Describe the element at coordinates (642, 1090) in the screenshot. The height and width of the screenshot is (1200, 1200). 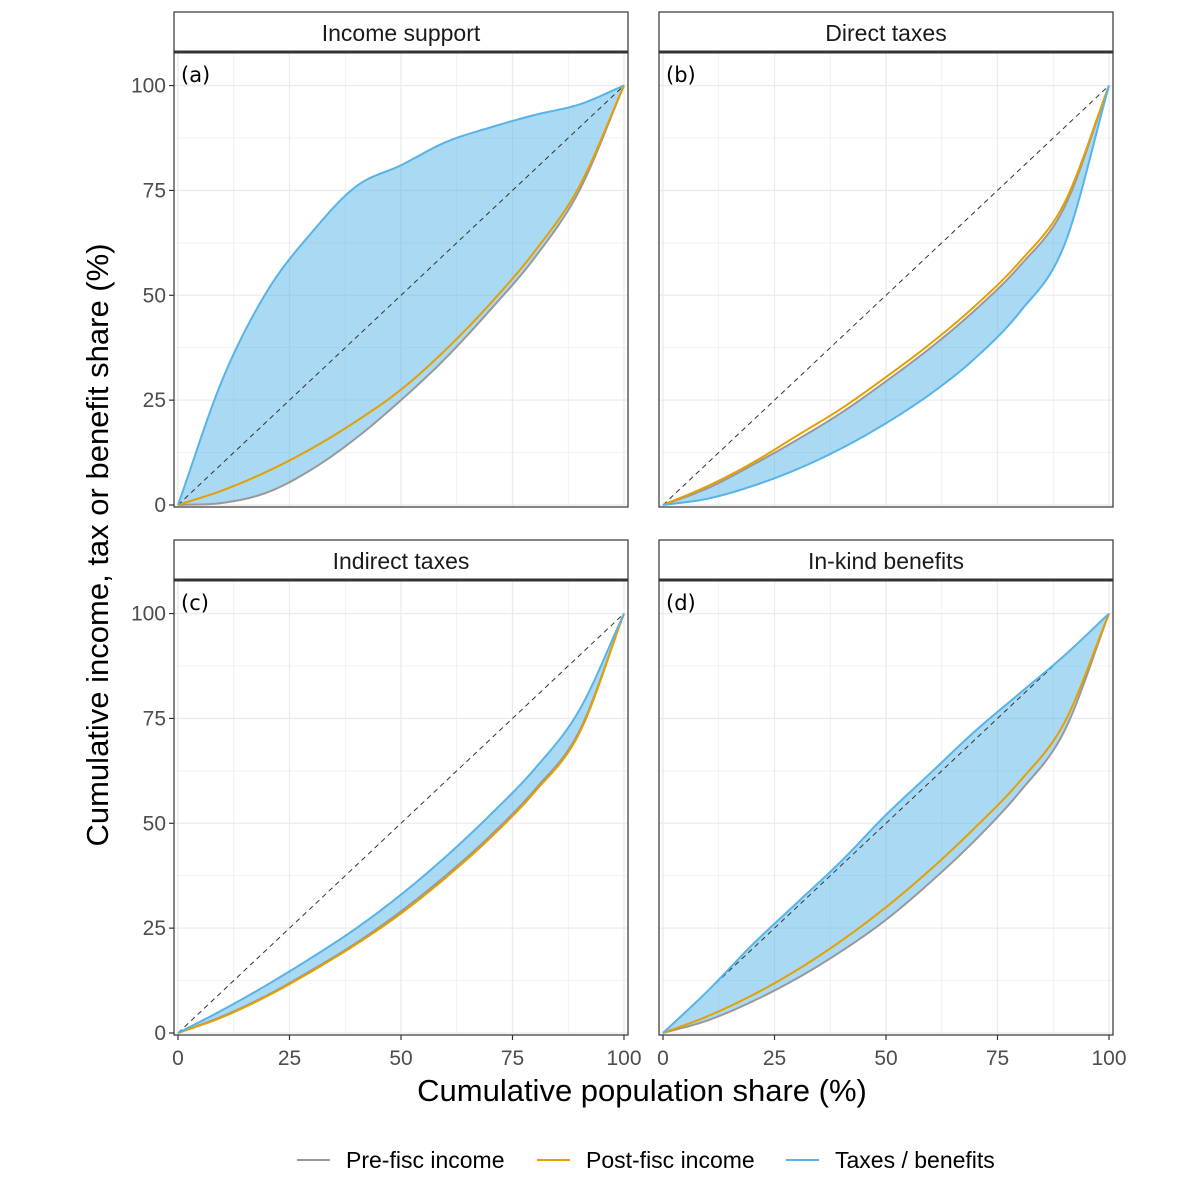
I see `x-axis-title: Cumulative population share (%)` at that location.